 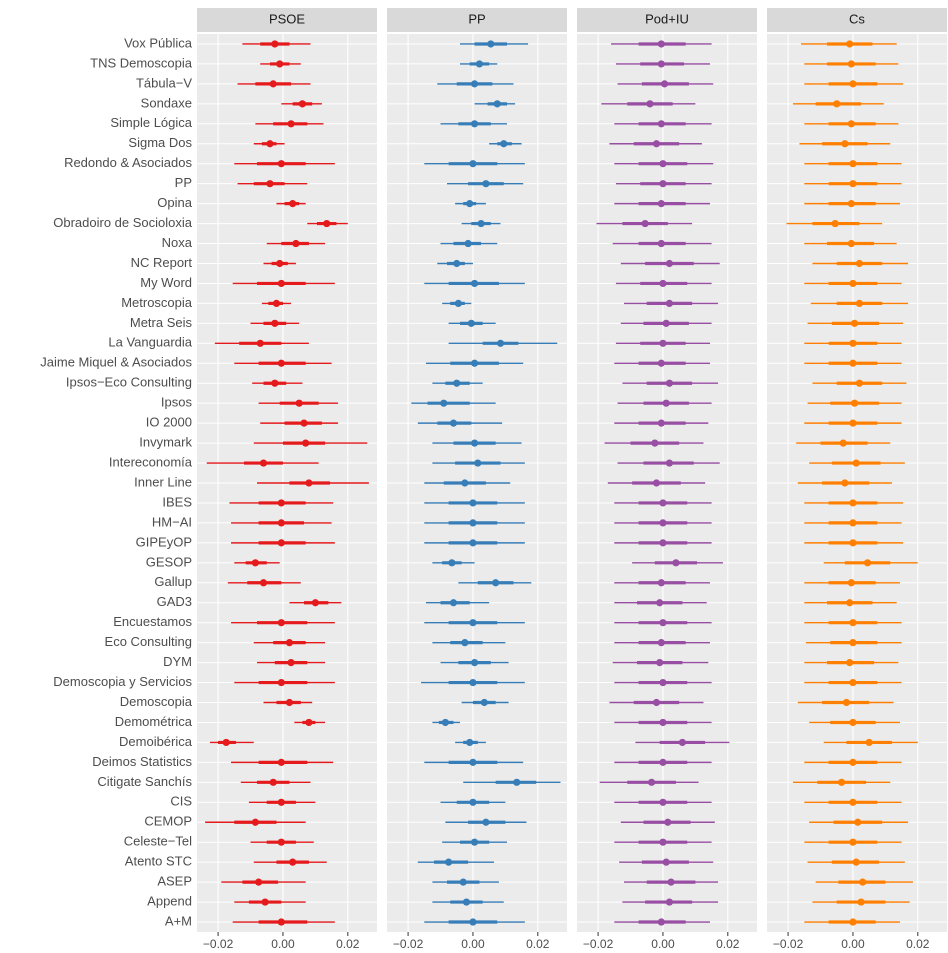 What do you see at coordinates (168, 821) in the screenshot?
I see `category-label: CEMOP` at bounding box center [168, 821].